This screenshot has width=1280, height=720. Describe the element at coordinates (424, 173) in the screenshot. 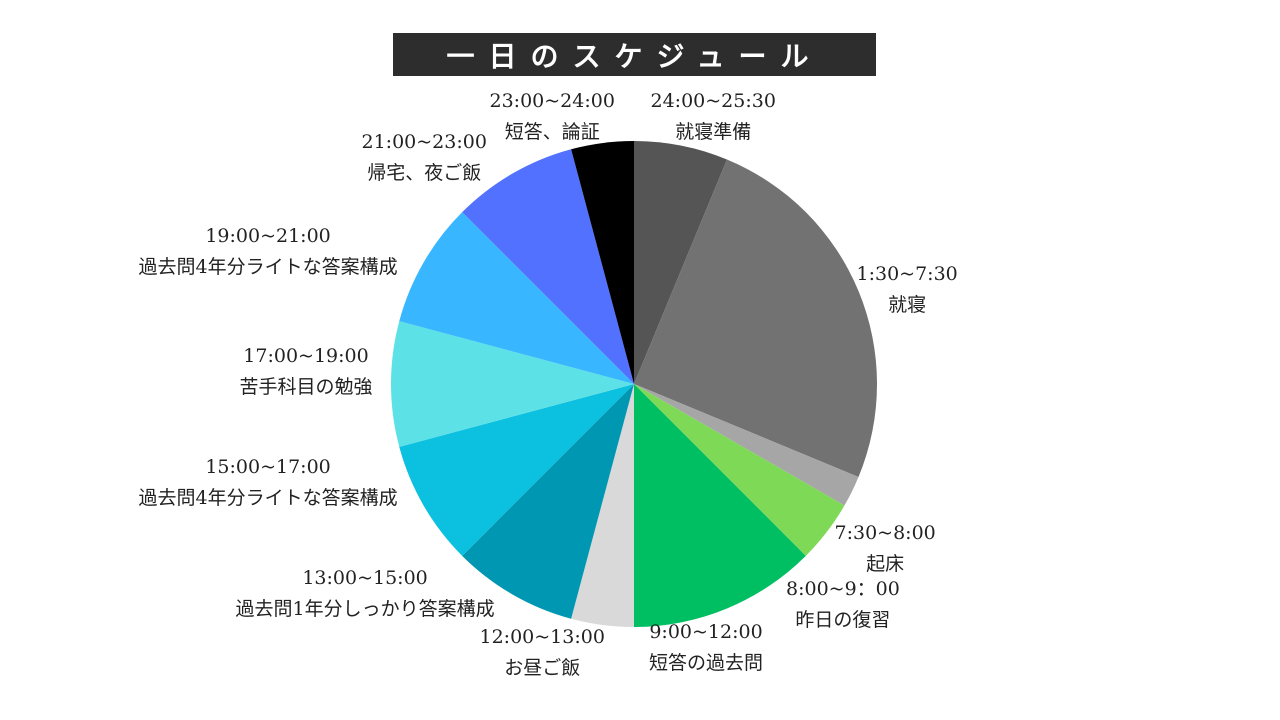

I see `slice-activity-label: 帰宅、夜ご飯` at that location.